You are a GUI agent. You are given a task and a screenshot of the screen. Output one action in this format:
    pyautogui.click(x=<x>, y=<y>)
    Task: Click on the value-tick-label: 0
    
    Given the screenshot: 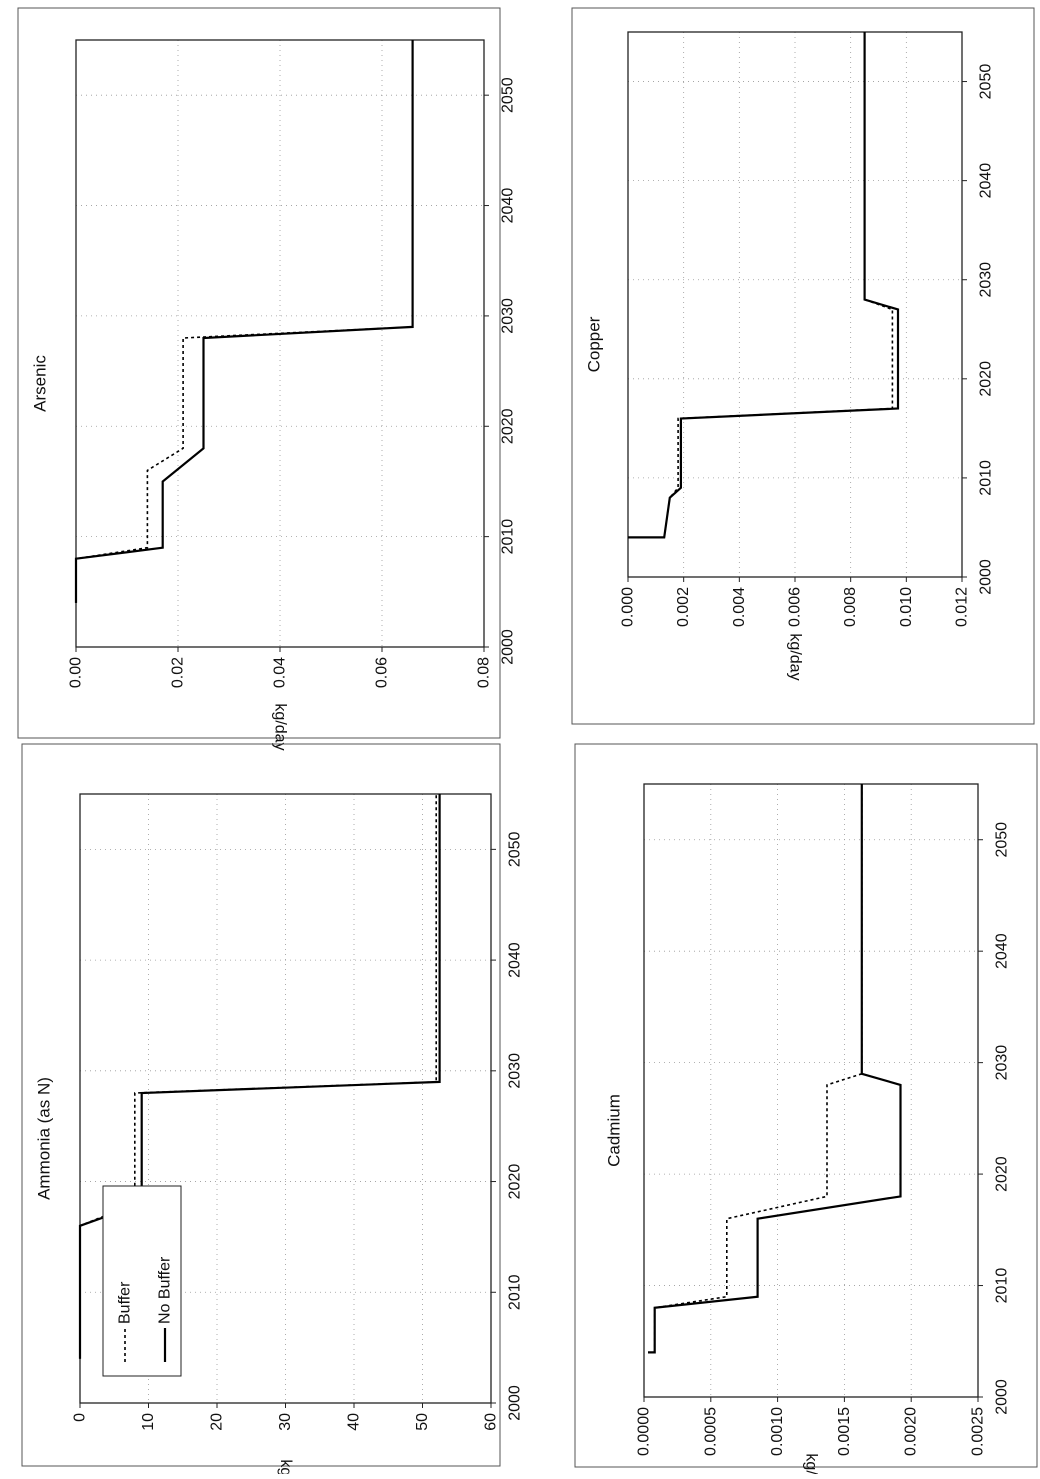 What is the action you would take?
    pyautogui.click(x=80, y=1417)
    